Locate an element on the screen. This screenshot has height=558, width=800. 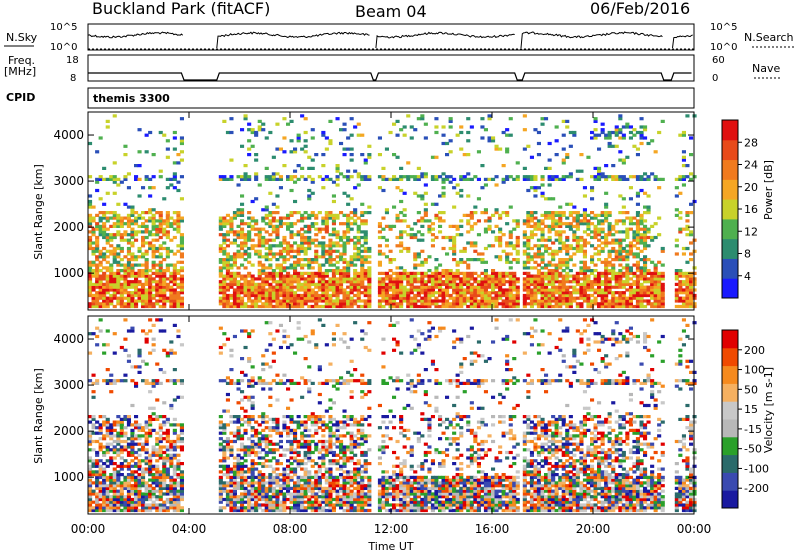
colorbar-segment is located at coordinates (730, 229).